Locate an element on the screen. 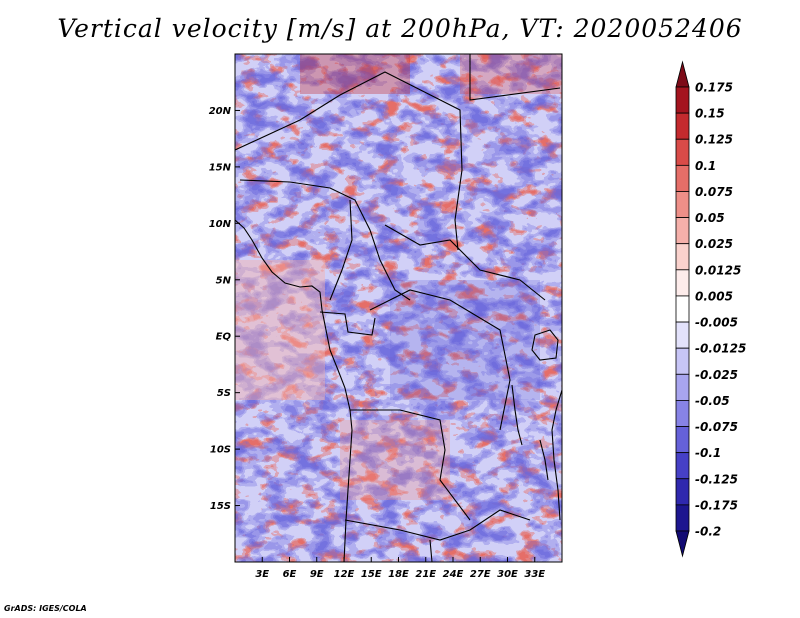  lat-label: 10N is located at coordinates (220, 224).